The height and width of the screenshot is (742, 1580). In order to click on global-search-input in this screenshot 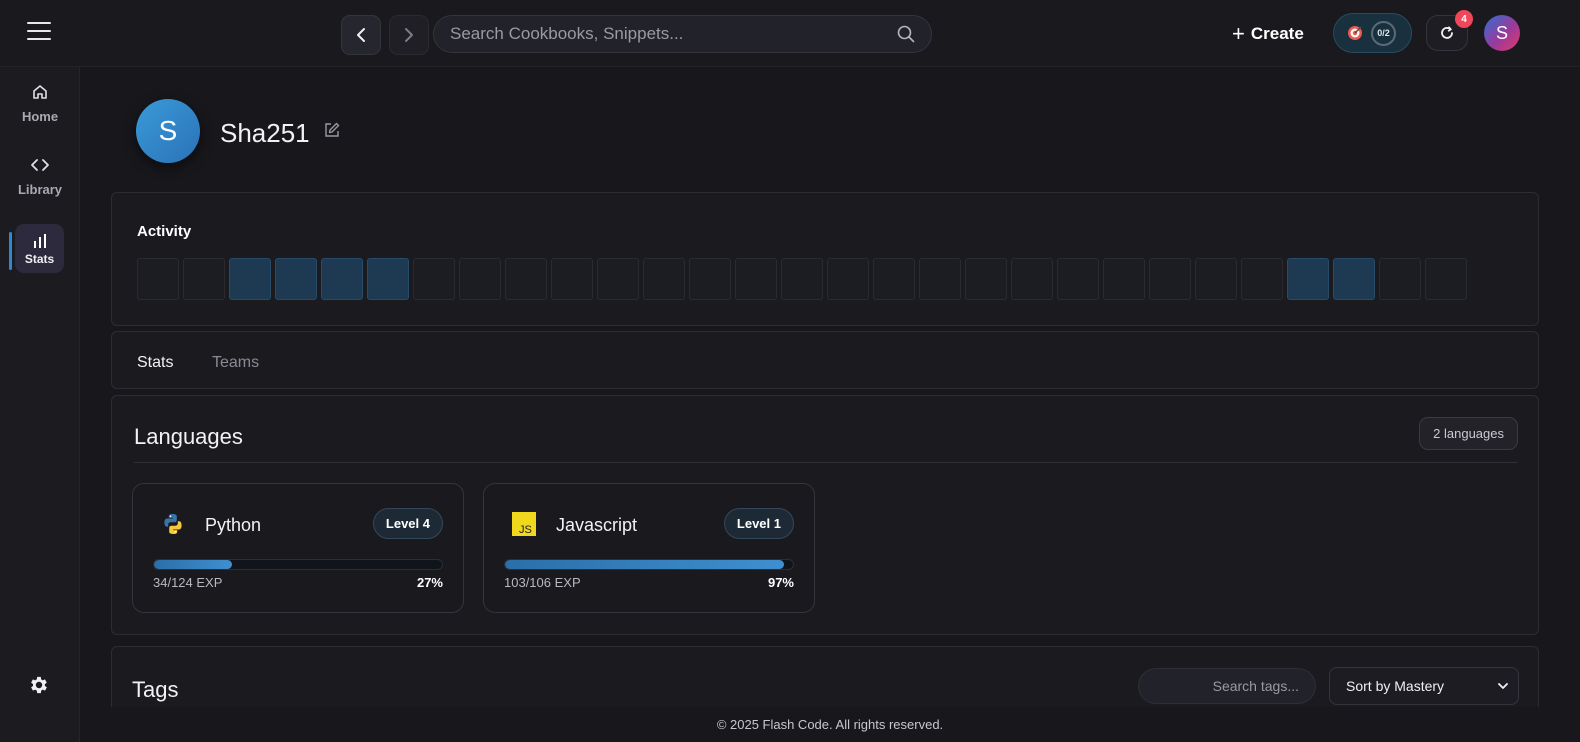, I will do `click(654, 34)`.